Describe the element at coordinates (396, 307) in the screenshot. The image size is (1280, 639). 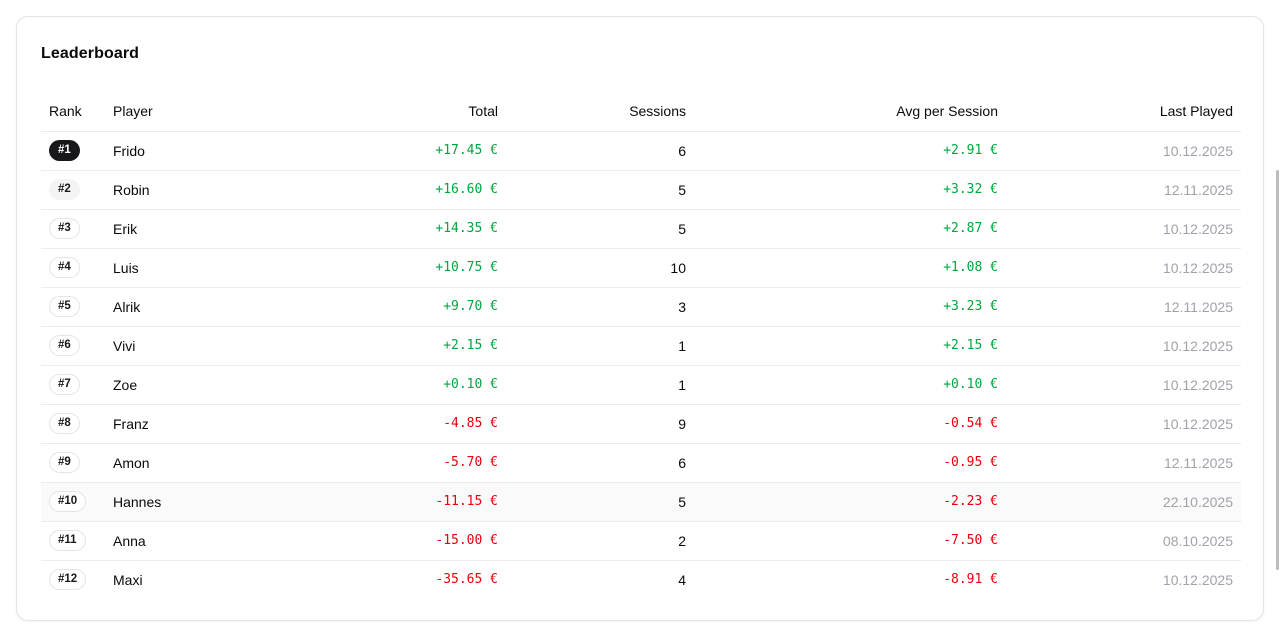
I see `total-value: +9.70 €` at that location.